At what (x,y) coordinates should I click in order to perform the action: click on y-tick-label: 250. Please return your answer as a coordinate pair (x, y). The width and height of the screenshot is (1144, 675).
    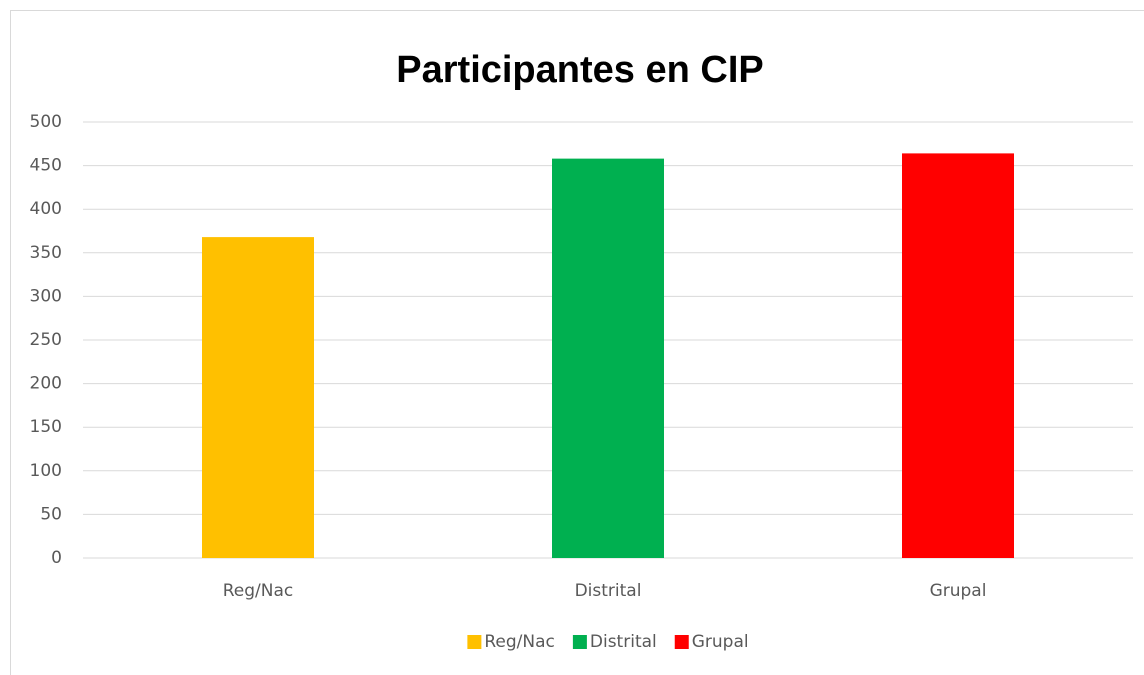
    Looking at the image, I should click on (46, 340).